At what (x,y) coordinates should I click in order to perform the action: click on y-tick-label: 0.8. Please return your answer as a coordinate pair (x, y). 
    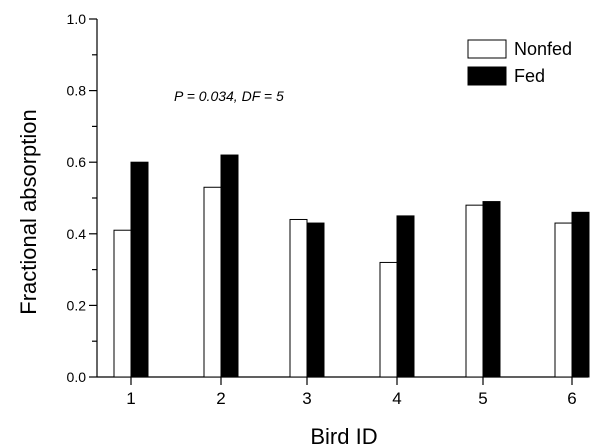
    Looking at the image, I should click on (77, 91).